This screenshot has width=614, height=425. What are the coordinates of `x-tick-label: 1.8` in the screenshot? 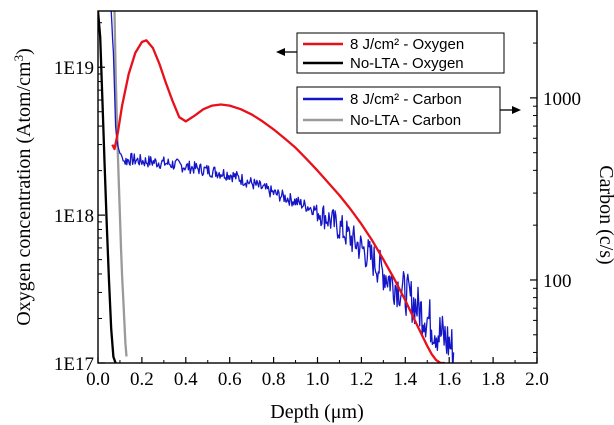 It's located at (493, 379).